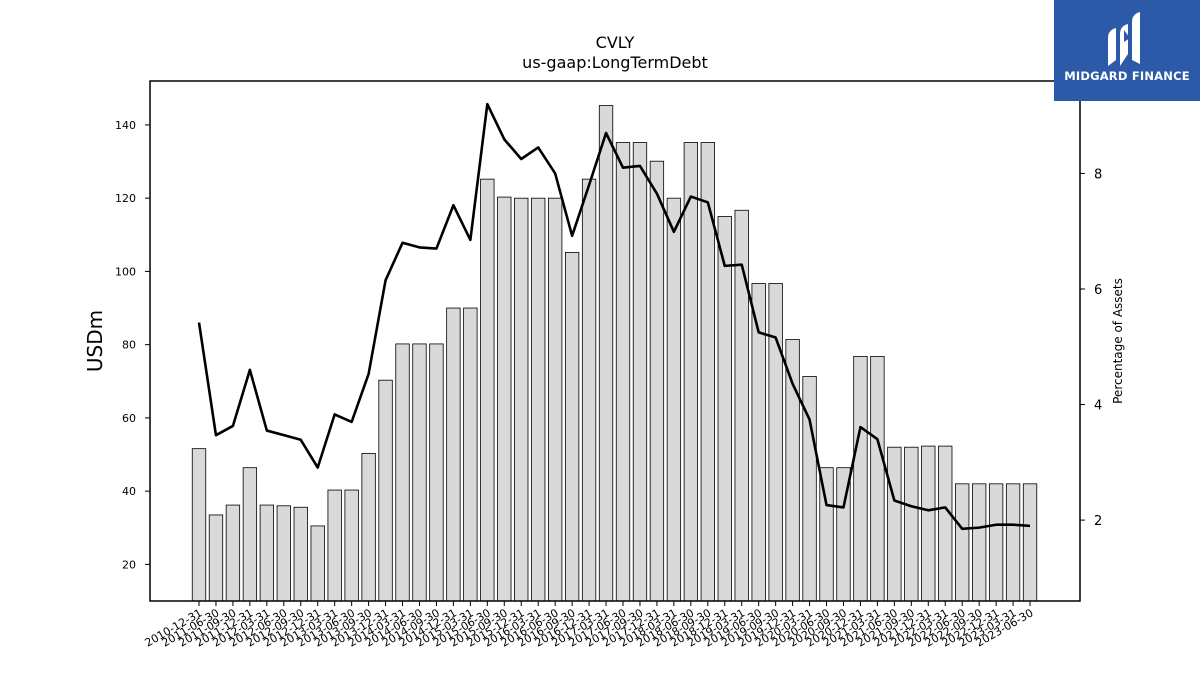 Image resolution: width=1200 pixels, height=675 pixels. What do you see at coordinates (129, 345) in the screenshot?
I see `y-tick-label: 80` at bounding box center [129, 345].